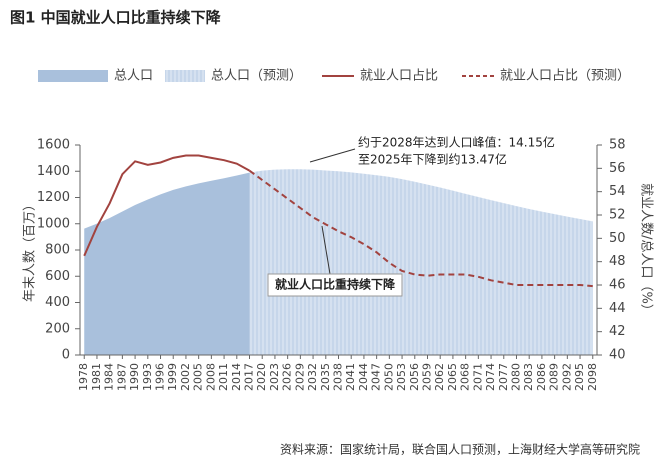 This screenshot has height=472, width=662. Describe the element at coordinates (261, 377) in the screenshot. I see `x-tick-label: 2020` at that location.